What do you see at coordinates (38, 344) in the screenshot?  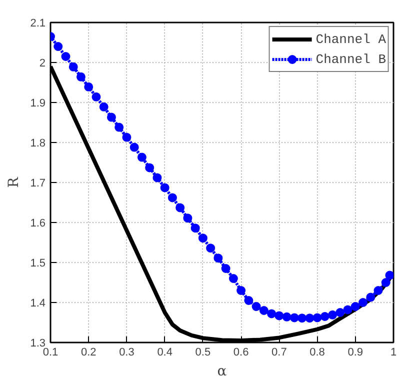 I see `y-tick-label: 1.3` at bounding box center [38, 344].